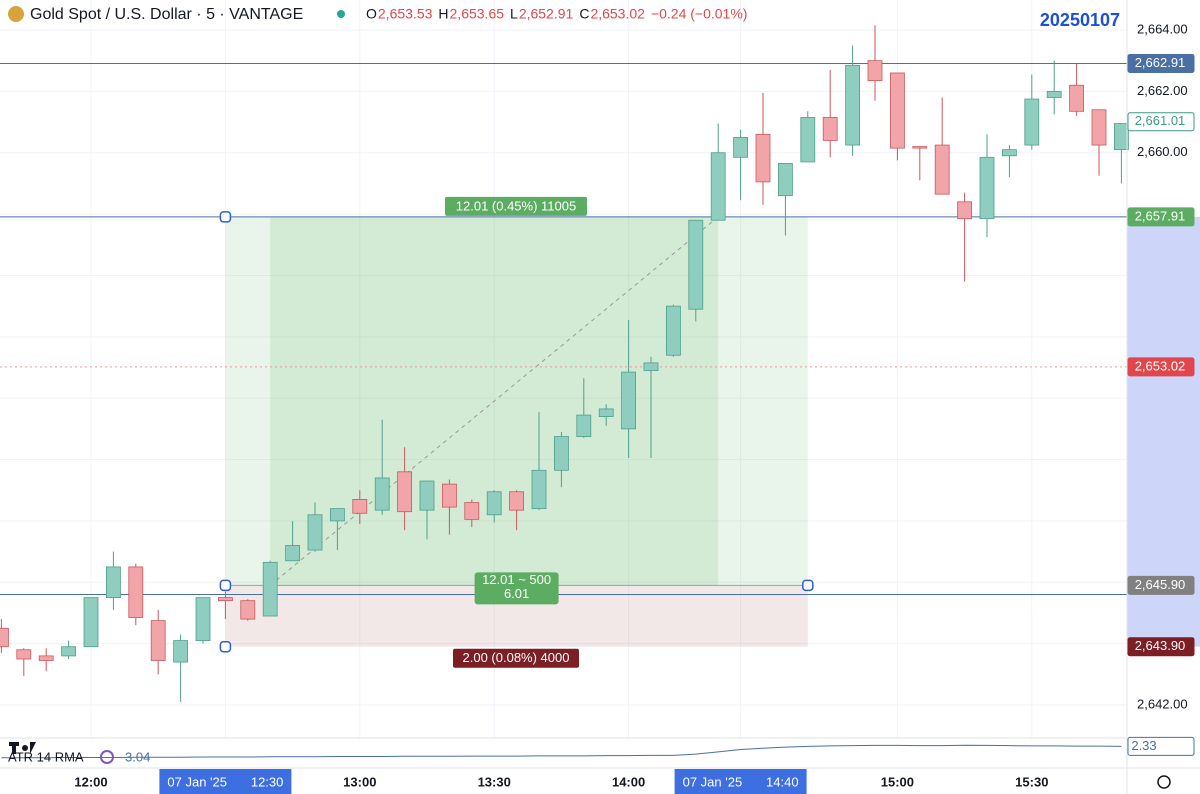  I want to click on x-tick-label: 15:00, so click(897, 781).